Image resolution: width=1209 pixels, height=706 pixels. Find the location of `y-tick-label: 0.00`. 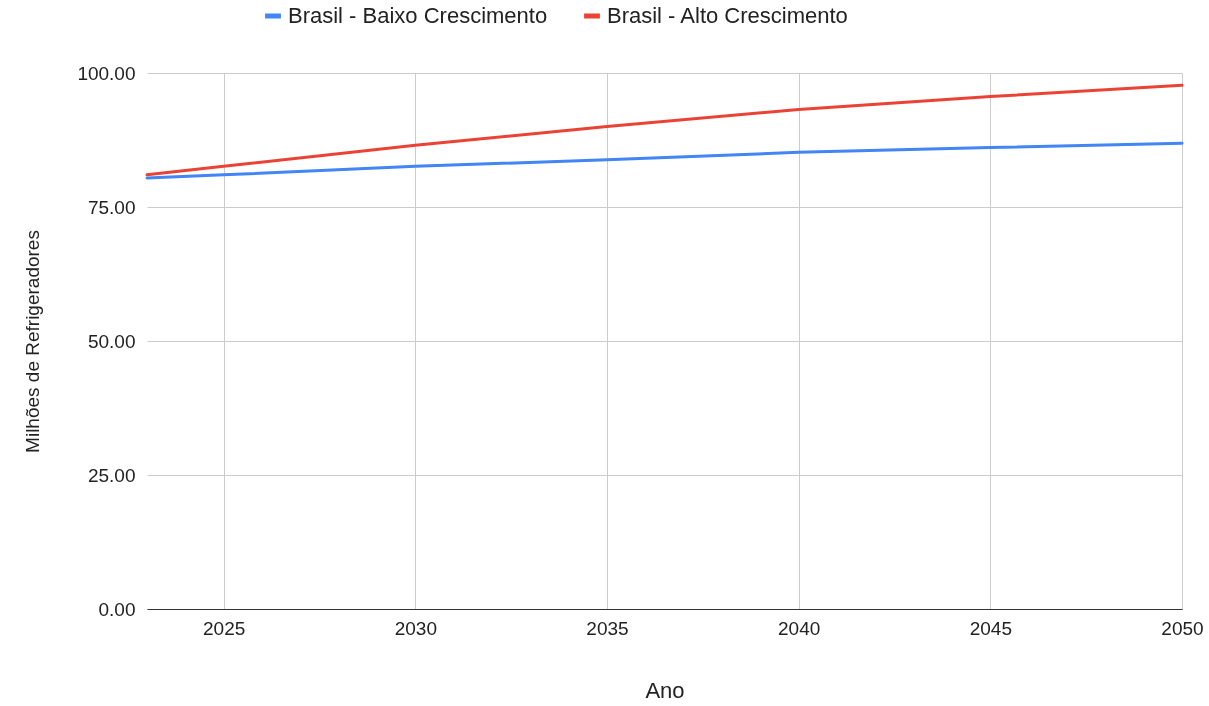

y-tick-label: 0.00 is located at coordinates (117, 609).